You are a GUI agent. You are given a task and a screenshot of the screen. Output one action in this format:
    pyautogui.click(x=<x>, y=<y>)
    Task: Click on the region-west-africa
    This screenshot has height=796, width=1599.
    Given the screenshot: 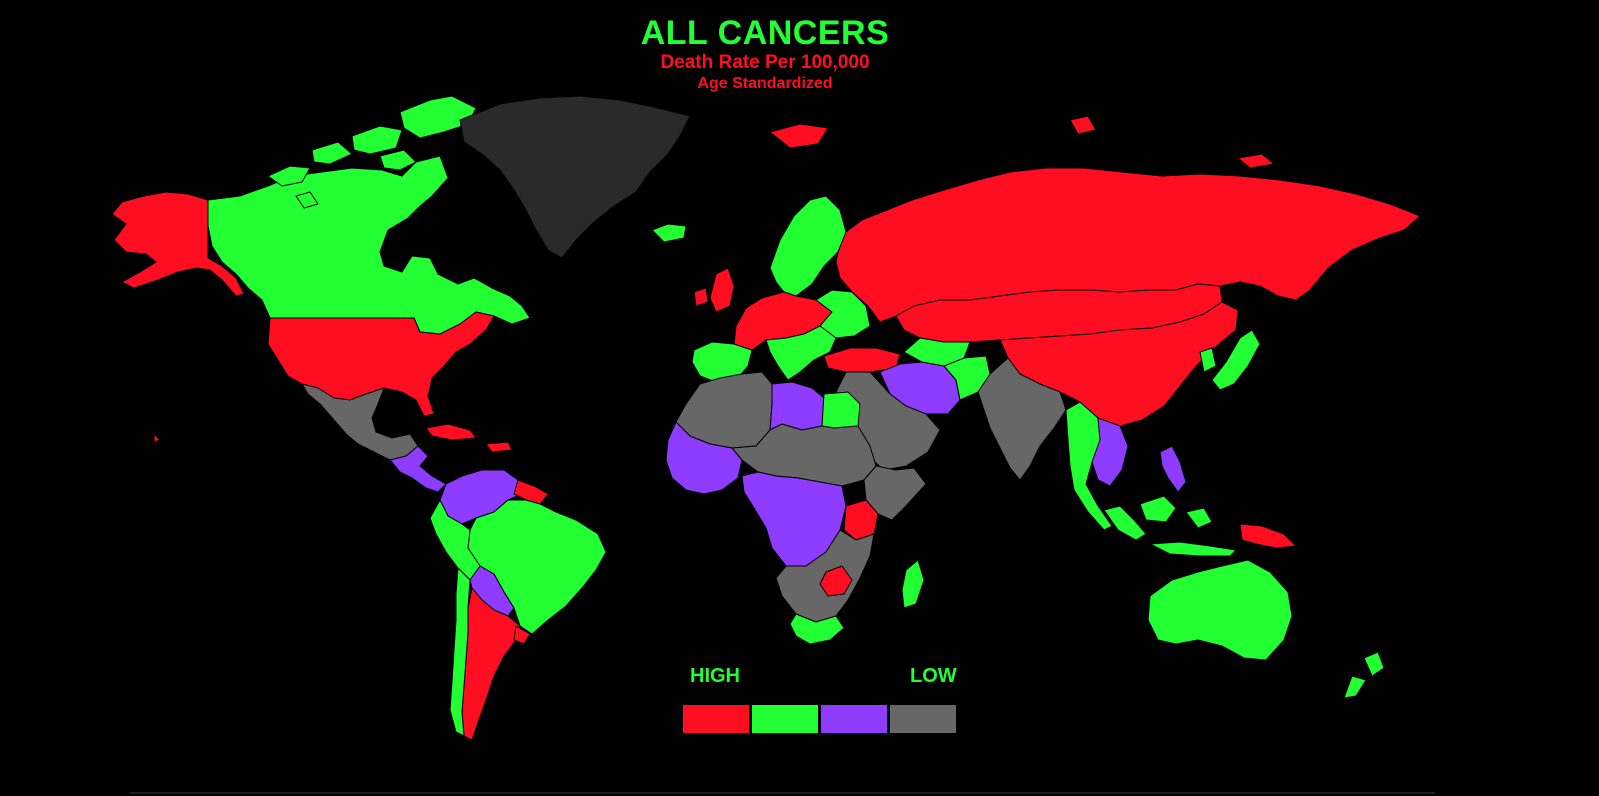 What is the action you would take?
    pyautogui.click(x=704, y=458)
    